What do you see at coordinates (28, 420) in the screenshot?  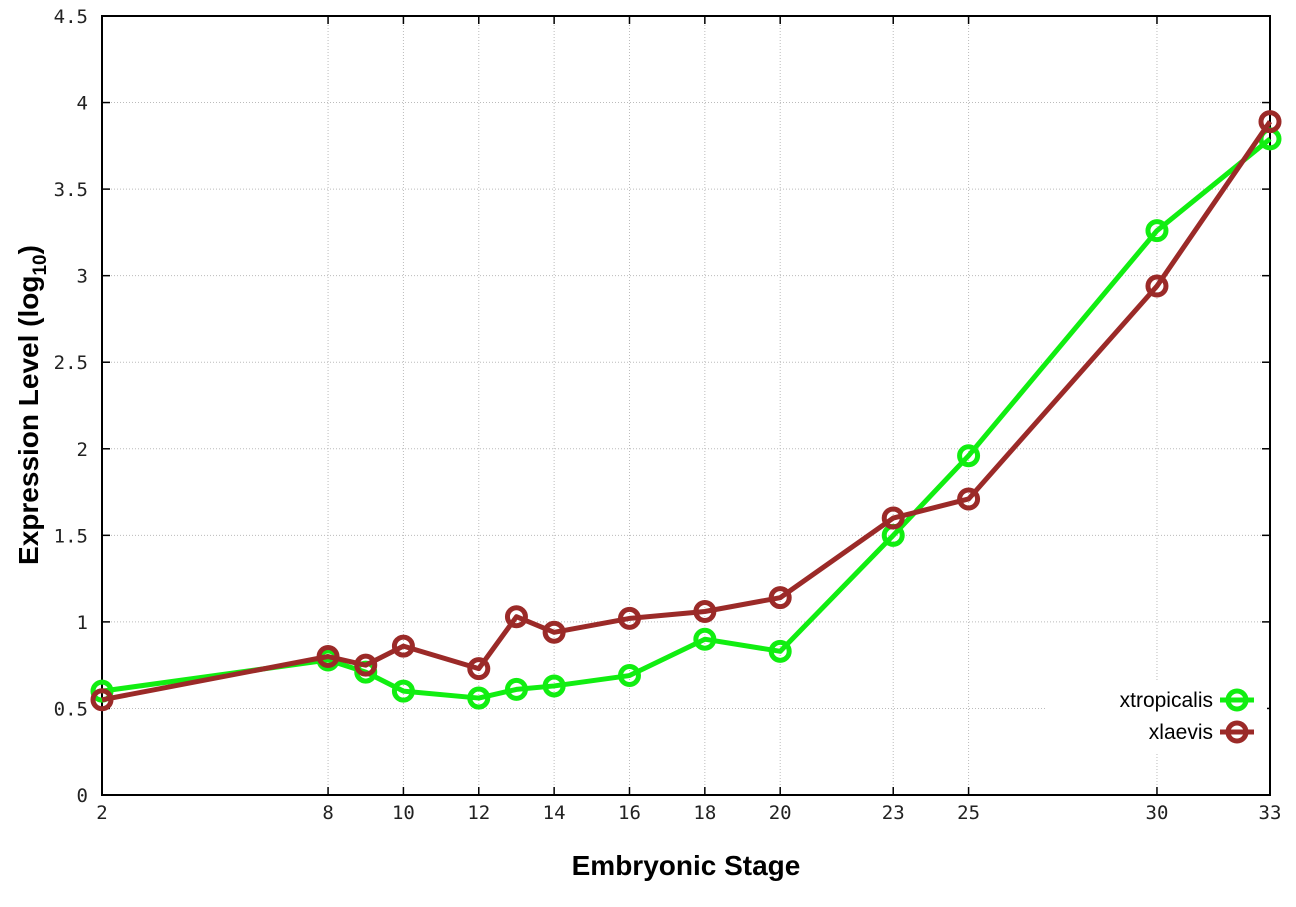 I see `y-axis-label-main: Expression Level (log` at bounding box center [28, 420].